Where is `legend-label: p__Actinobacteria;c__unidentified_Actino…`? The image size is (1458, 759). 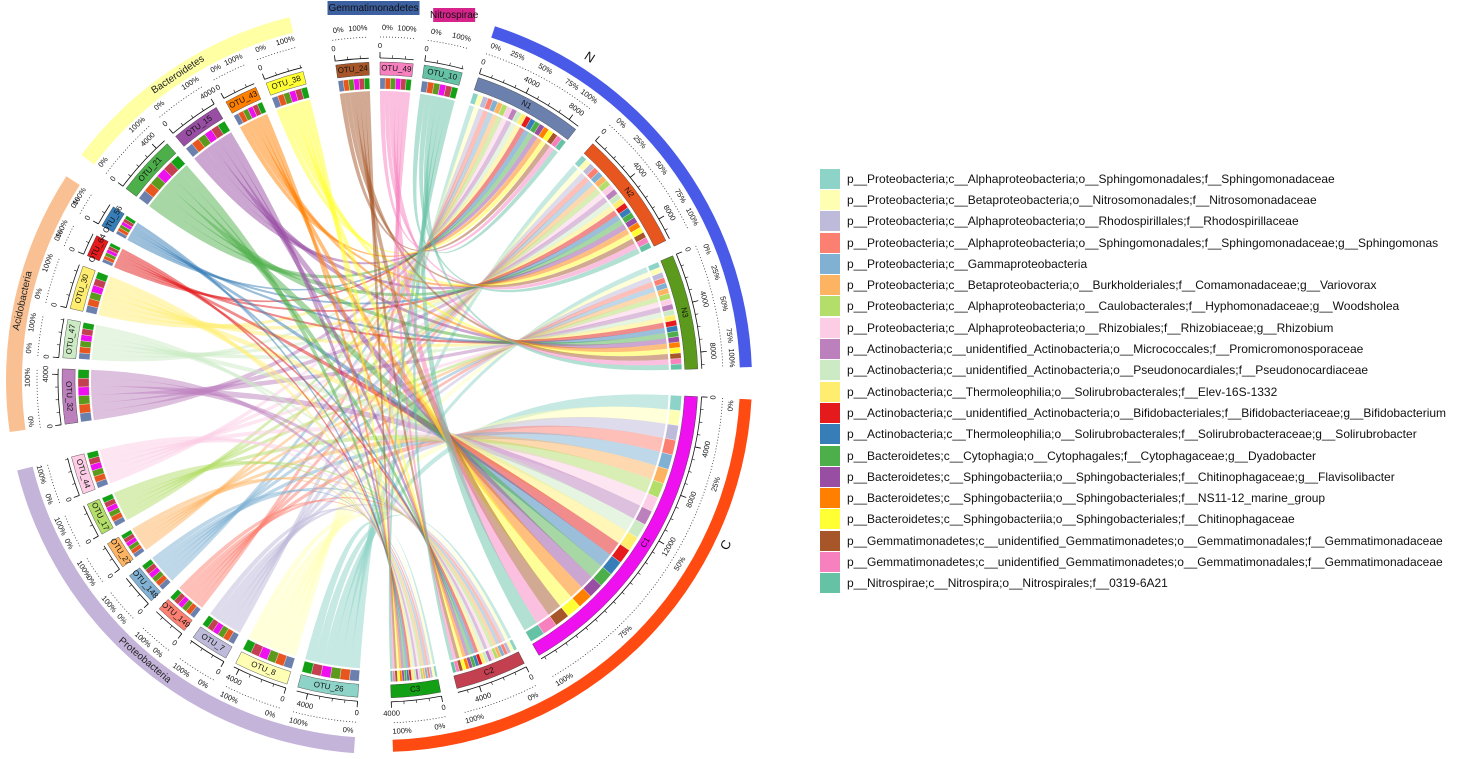
legend-label: p__Actinobacteria;c__unidentified_Actino… is located at coordinates (1105, 349).